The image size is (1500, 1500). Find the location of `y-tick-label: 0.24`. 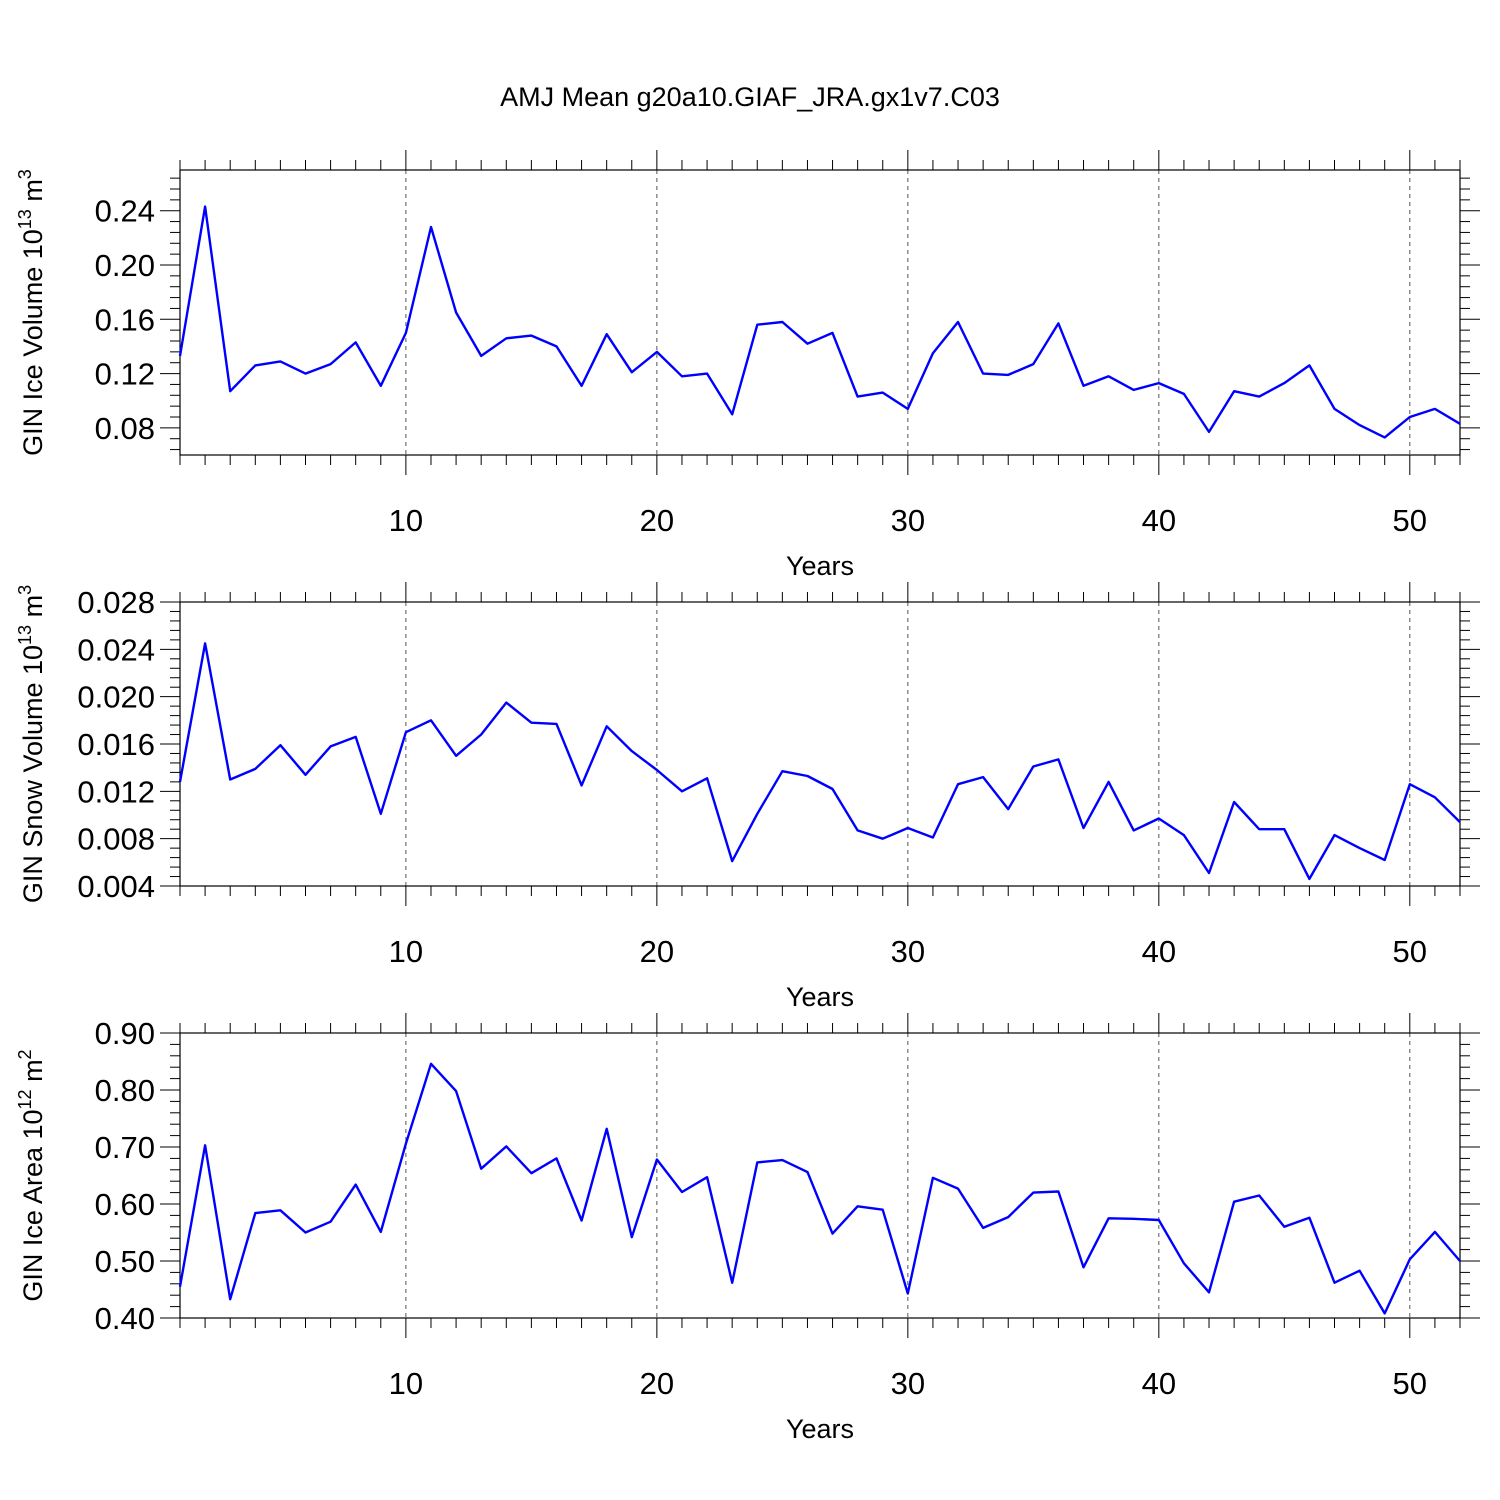

y-tick-label: 0.24 is located at coordinates (125, 211).